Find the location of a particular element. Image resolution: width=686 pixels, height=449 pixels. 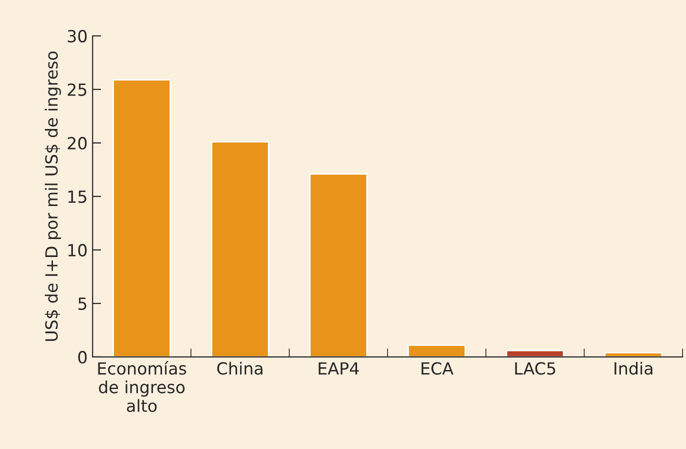

y-tick-label: 20 is located at coordinates (77, 143).